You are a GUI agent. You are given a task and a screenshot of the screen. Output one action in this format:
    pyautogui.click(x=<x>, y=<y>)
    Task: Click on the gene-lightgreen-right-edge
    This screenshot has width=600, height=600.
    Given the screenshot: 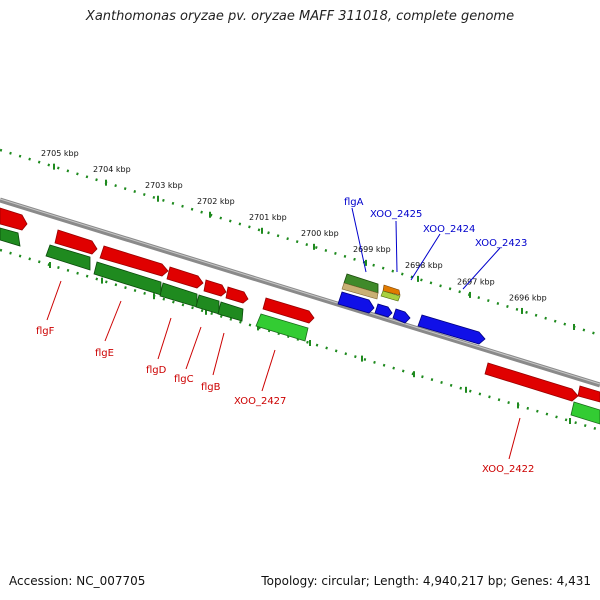 What is the action you would take?
    pyautogui.click(x=585, y=413)
    